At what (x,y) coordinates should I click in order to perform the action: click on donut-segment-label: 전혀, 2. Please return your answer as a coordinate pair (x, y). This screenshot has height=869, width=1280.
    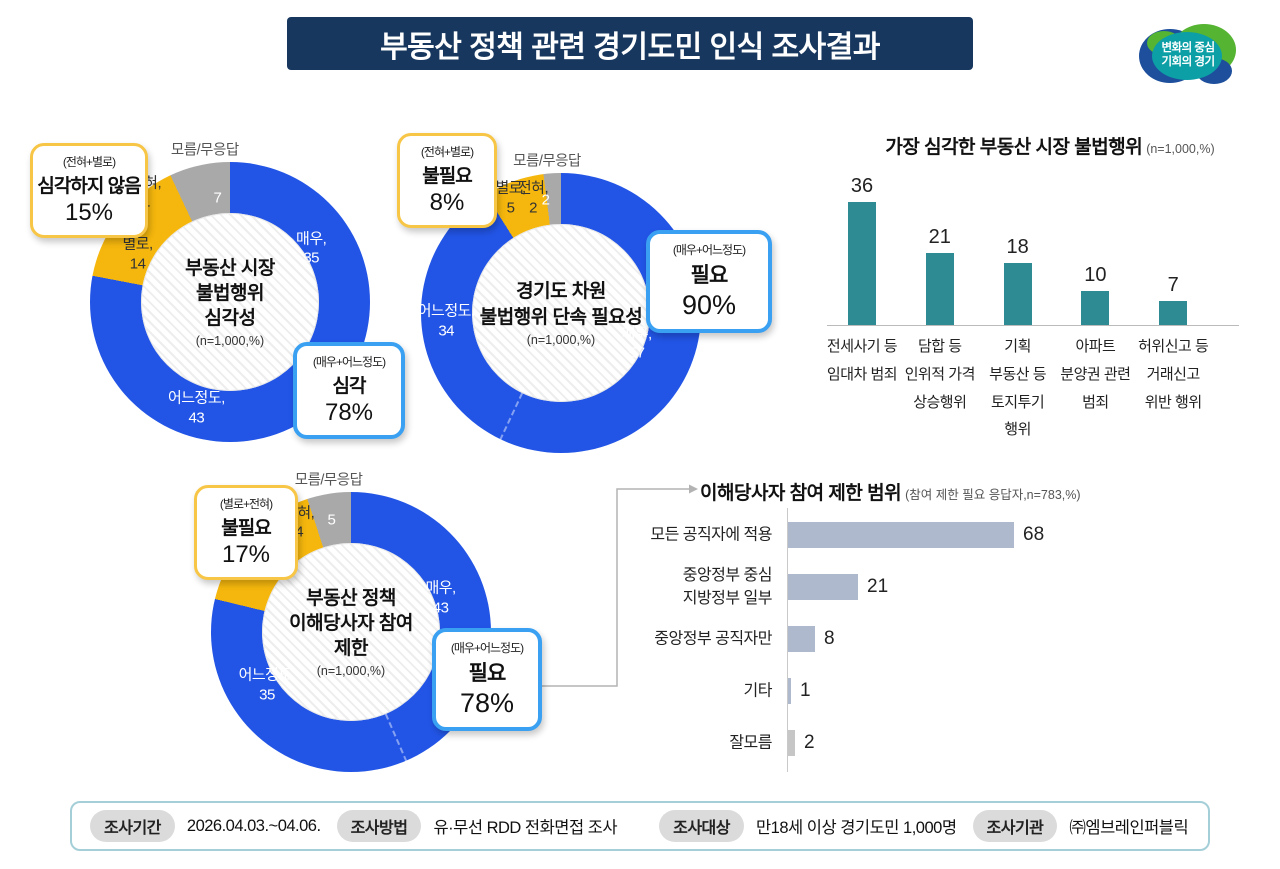
    Looking at the image, I should click on (533, 198).